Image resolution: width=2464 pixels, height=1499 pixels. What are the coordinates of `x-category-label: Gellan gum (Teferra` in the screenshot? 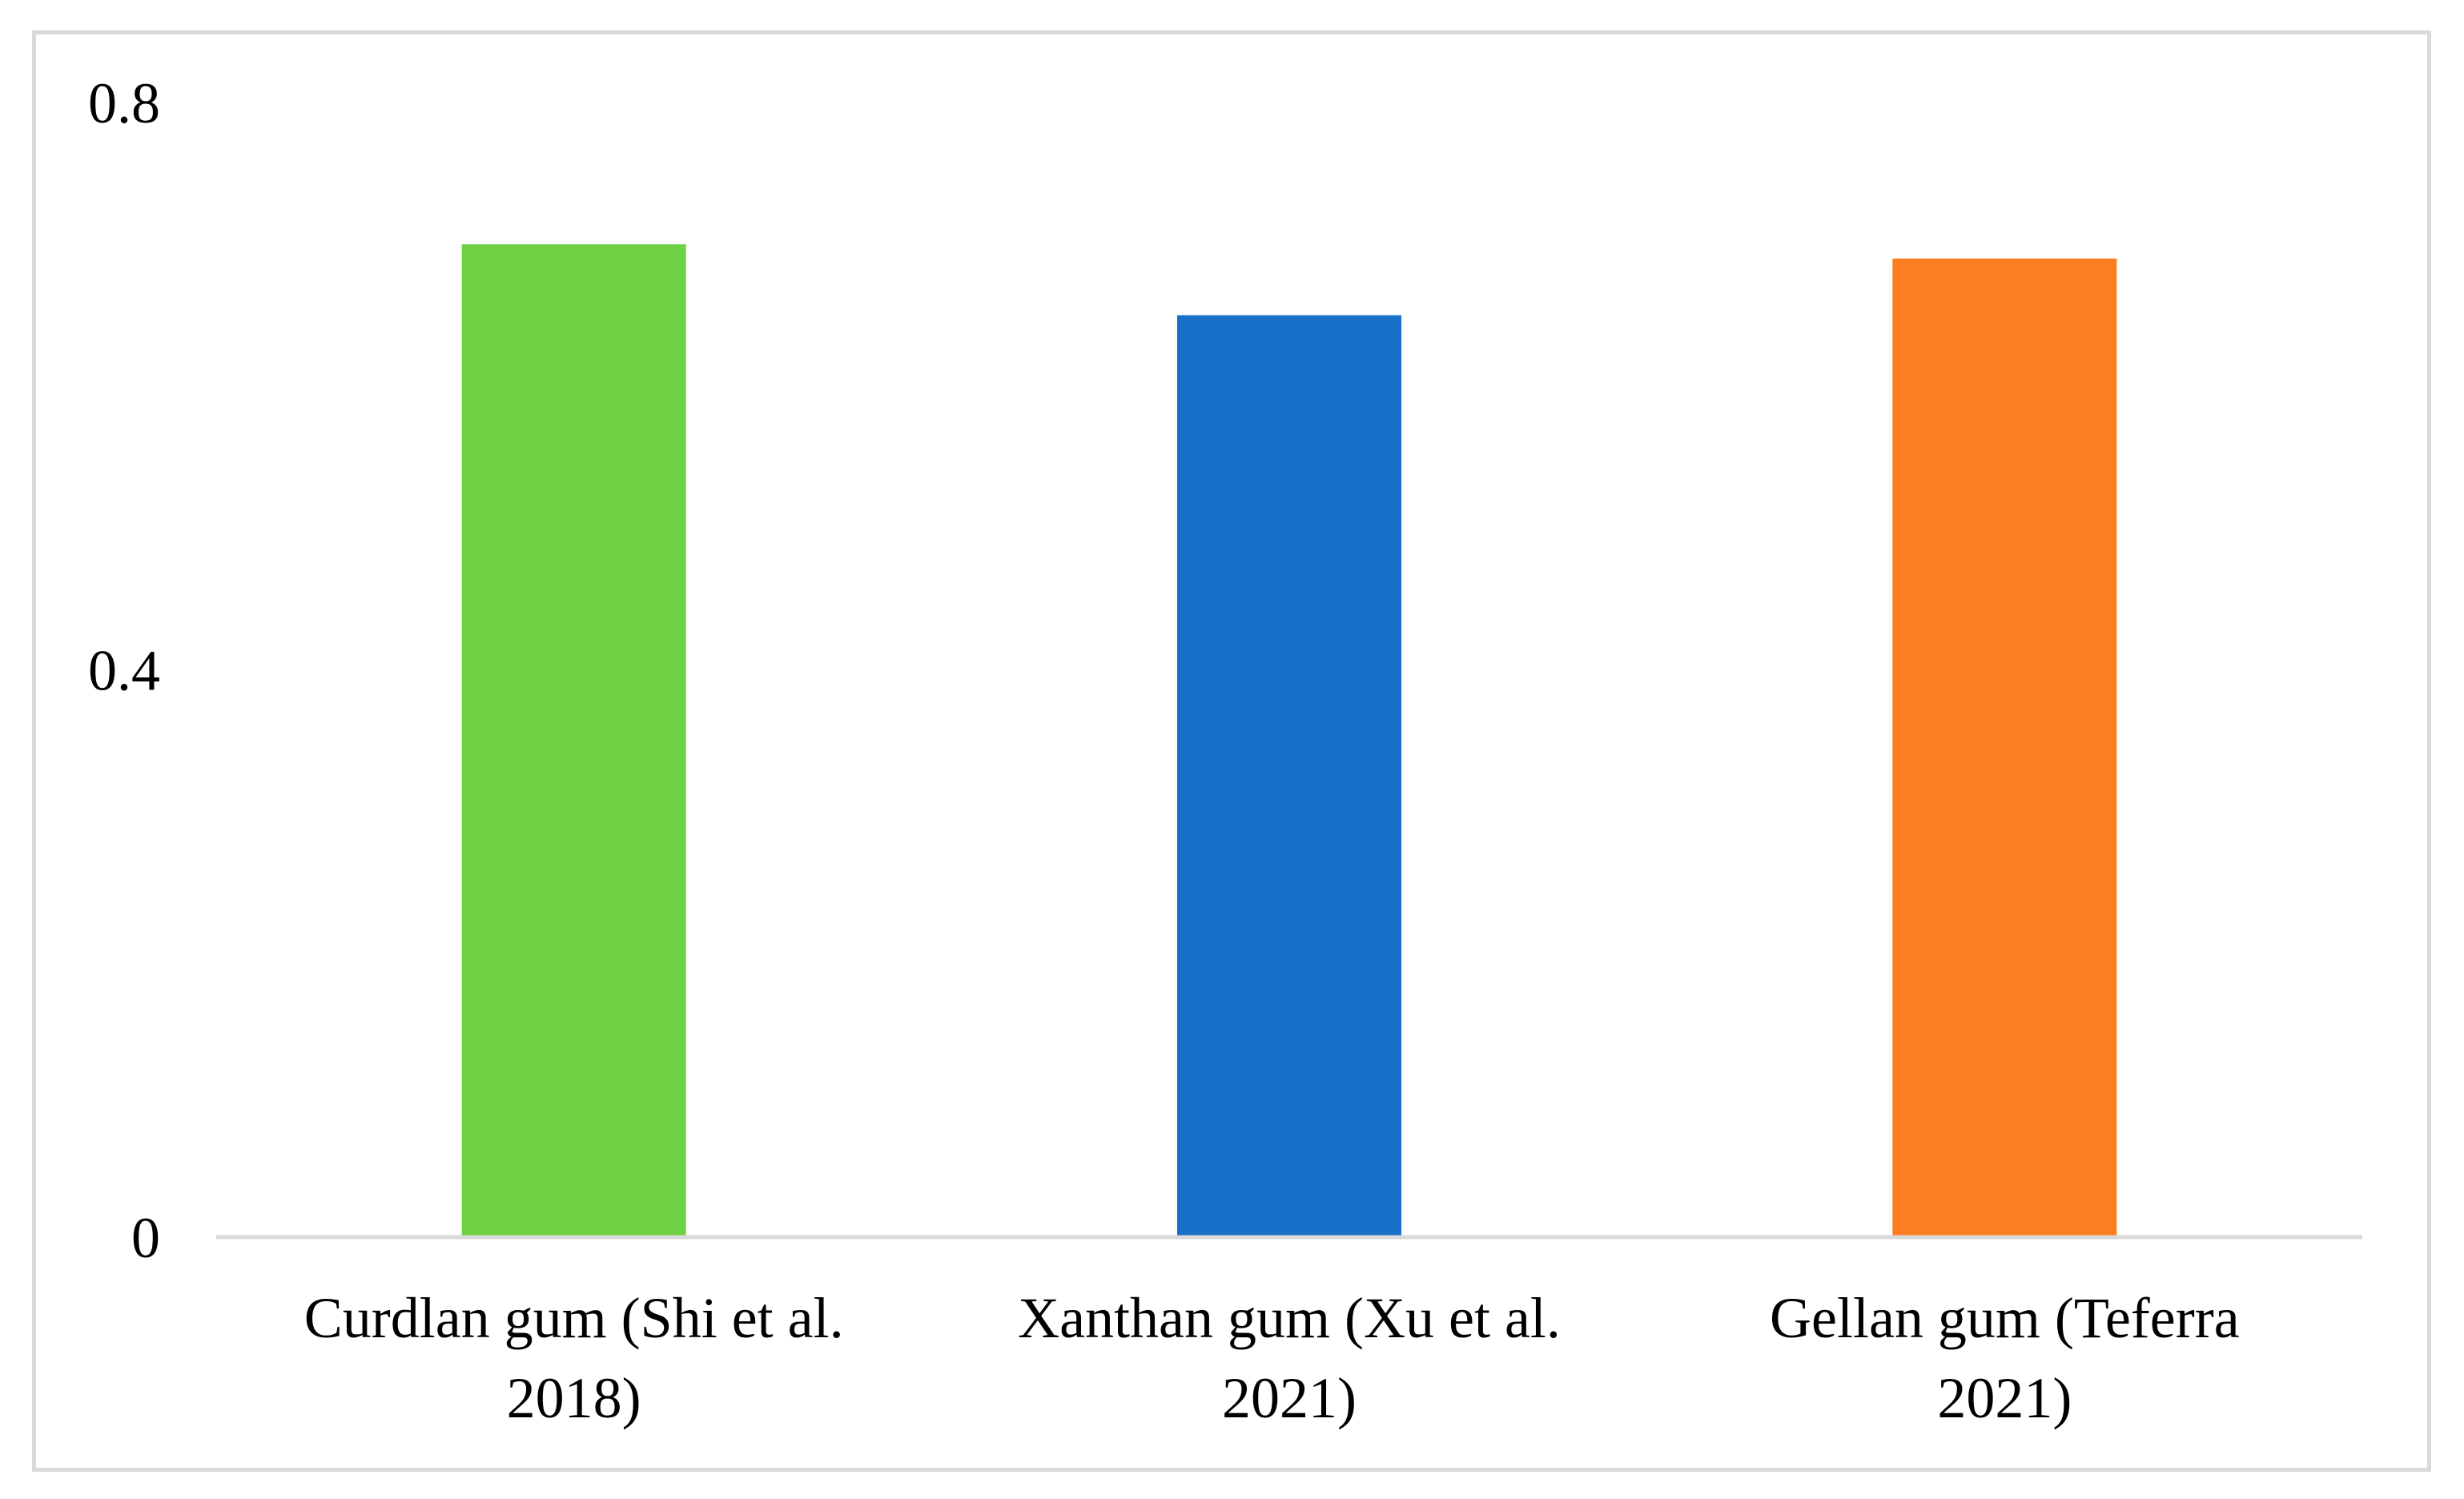 It's located at (2005, 1318).